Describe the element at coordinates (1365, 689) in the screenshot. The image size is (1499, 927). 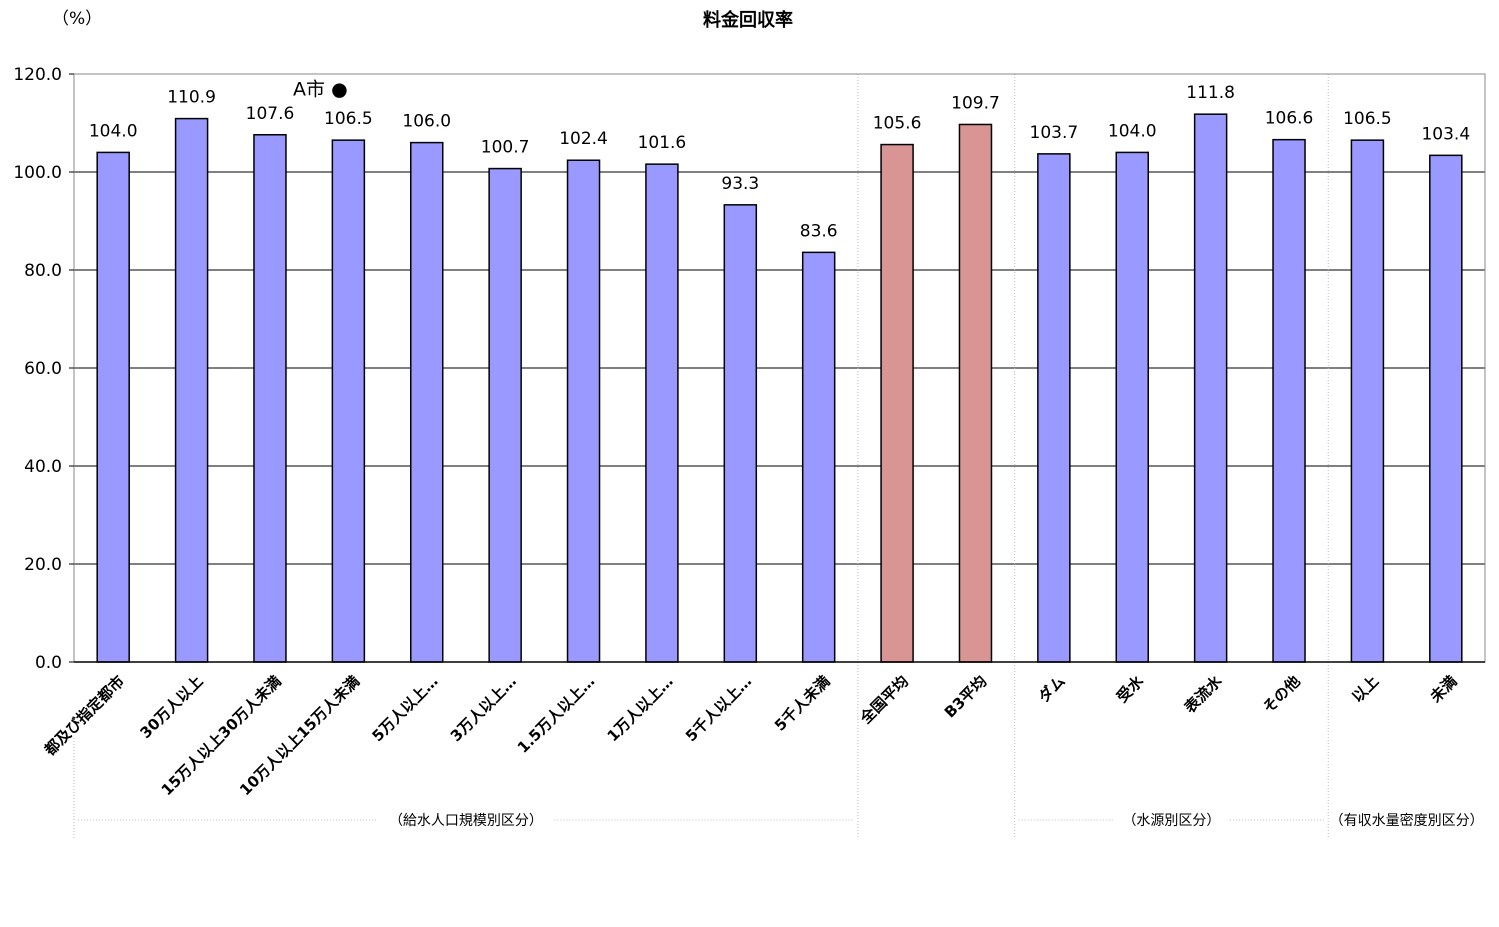
I see `category-label: 以上` at that location.